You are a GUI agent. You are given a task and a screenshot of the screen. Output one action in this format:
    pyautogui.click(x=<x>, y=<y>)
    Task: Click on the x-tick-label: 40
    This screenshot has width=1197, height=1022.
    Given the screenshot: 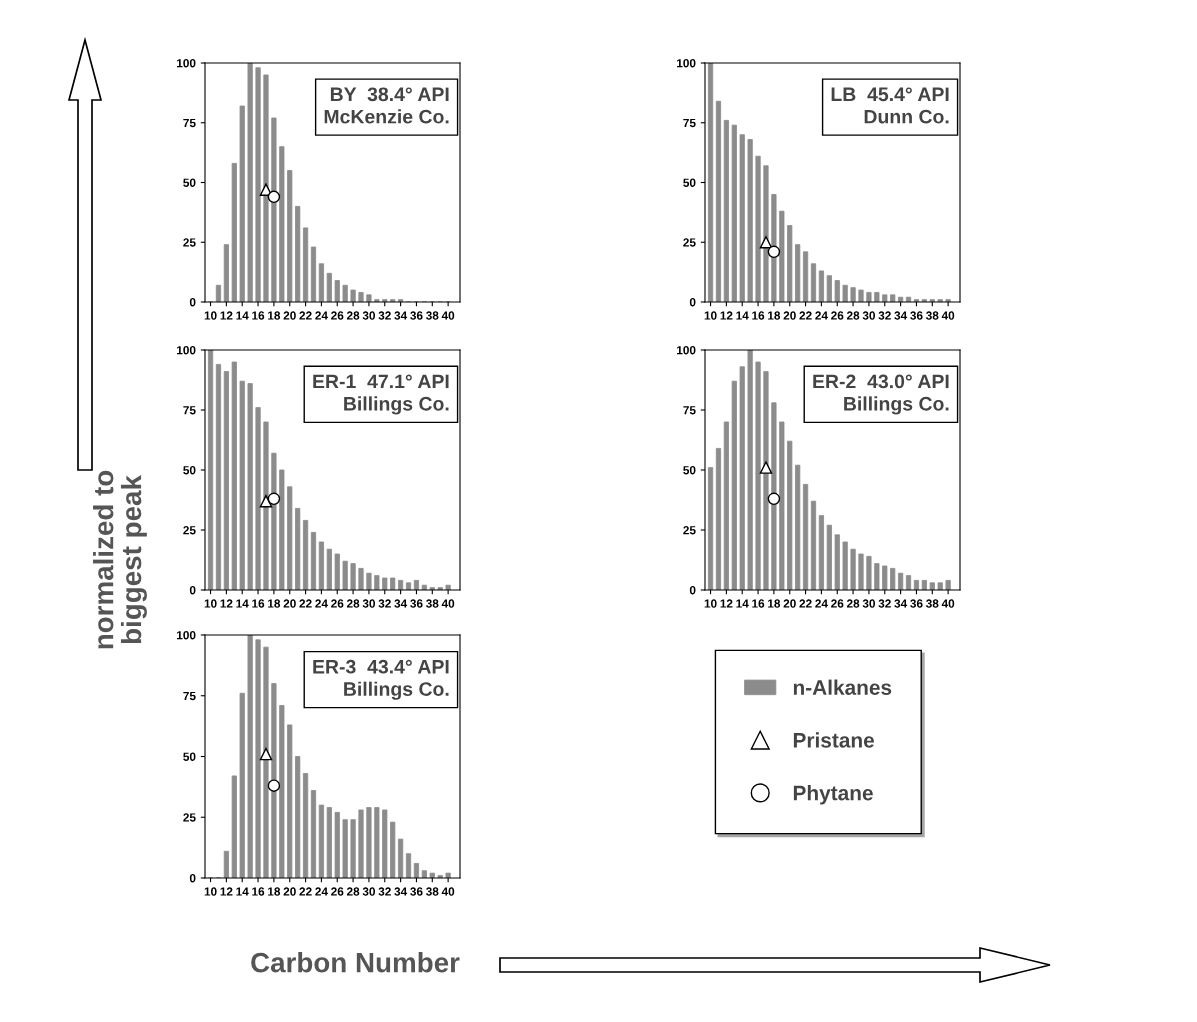 What is the action you would take?
    pyautogui.click(x=448, y=315)
    